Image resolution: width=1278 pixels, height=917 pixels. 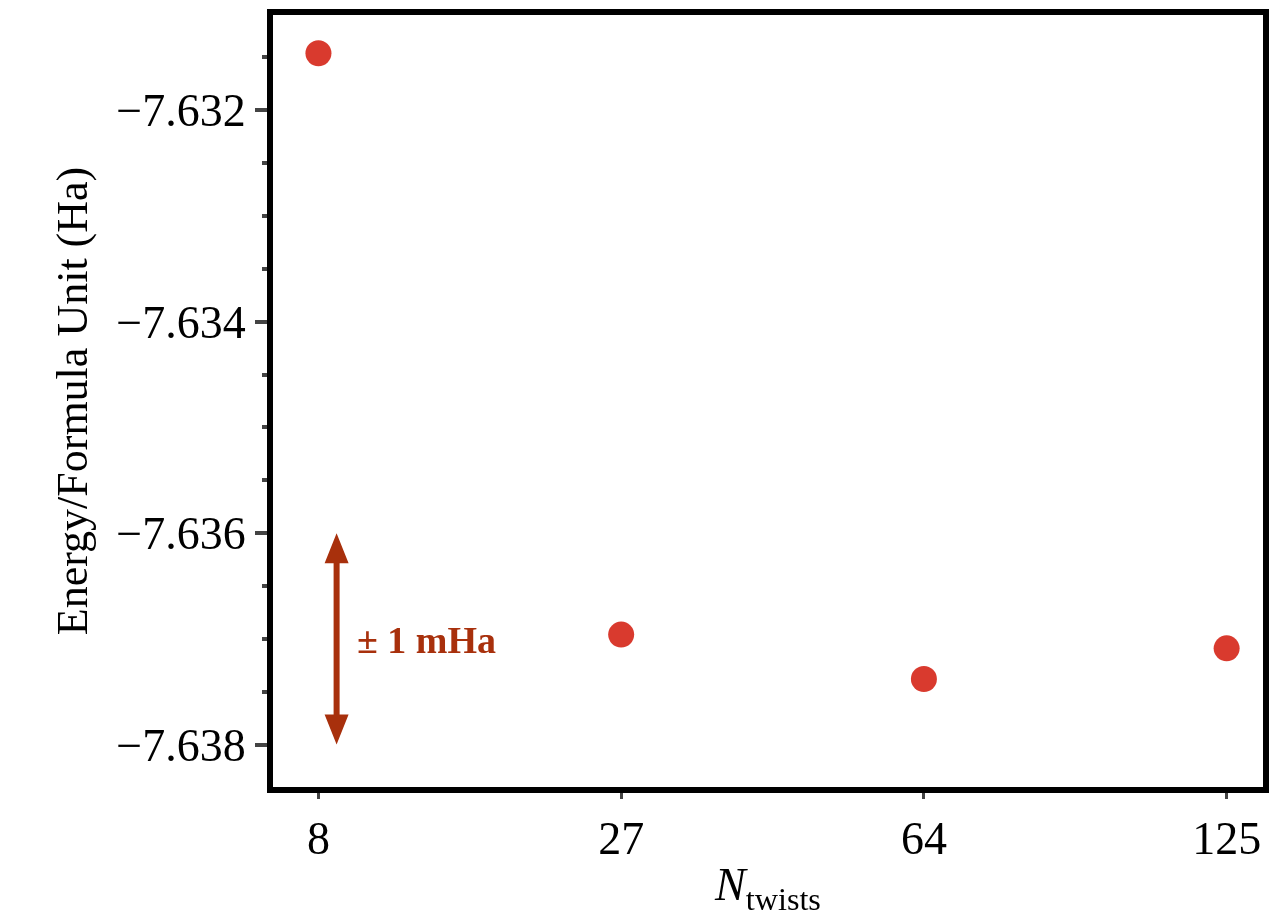 What do you see at coordinates (621, 839) in the screenshot?
I see `x-tick-label: 27` at bounding box center [621, 839].